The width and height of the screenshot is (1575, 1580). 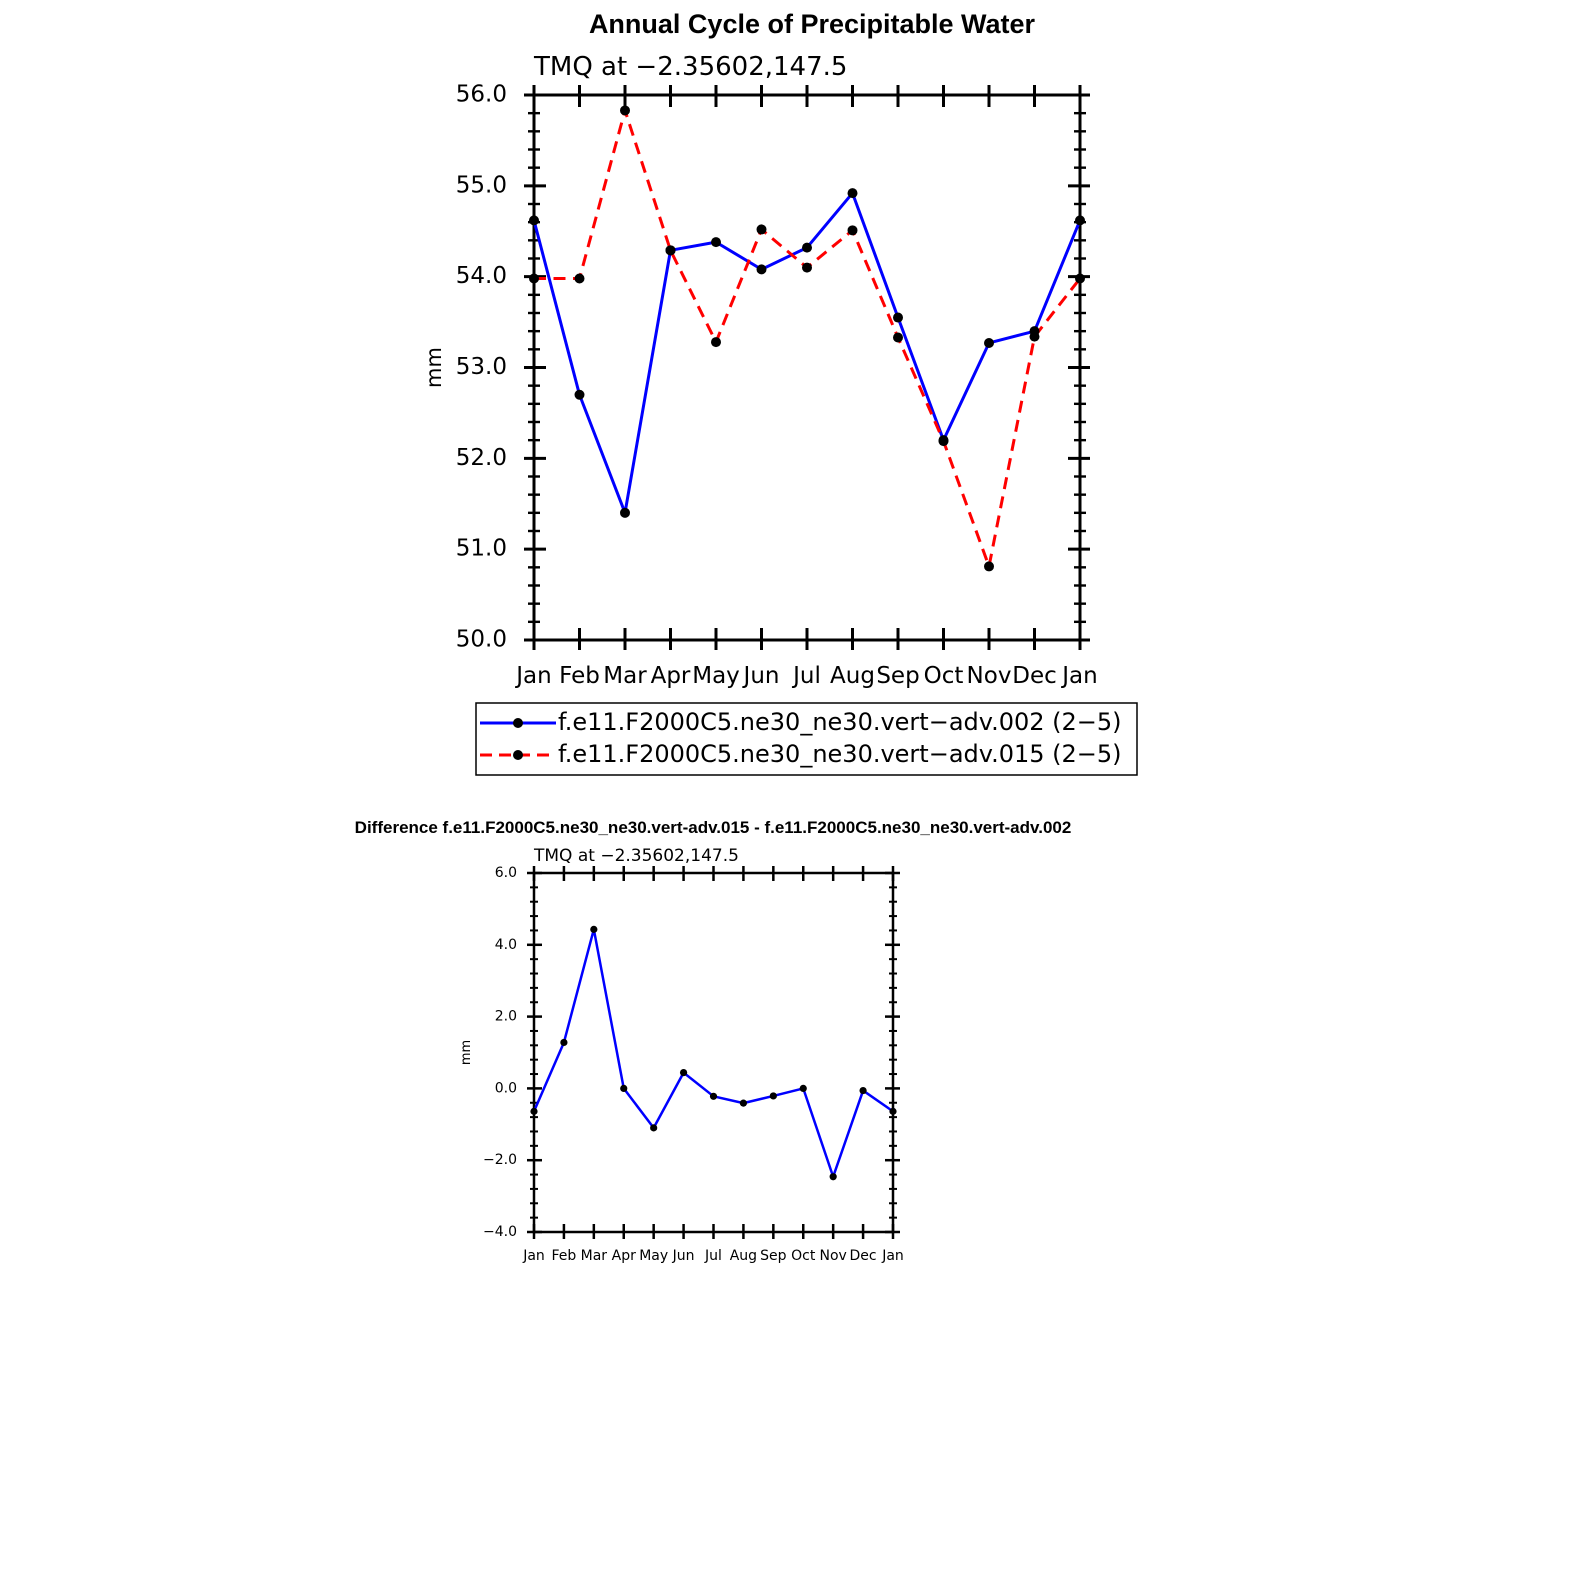 What do you see at coordinates (481, 640) in the screenshot?
I see `y-tick-label: 50.0` at bounding box center [481, 640].